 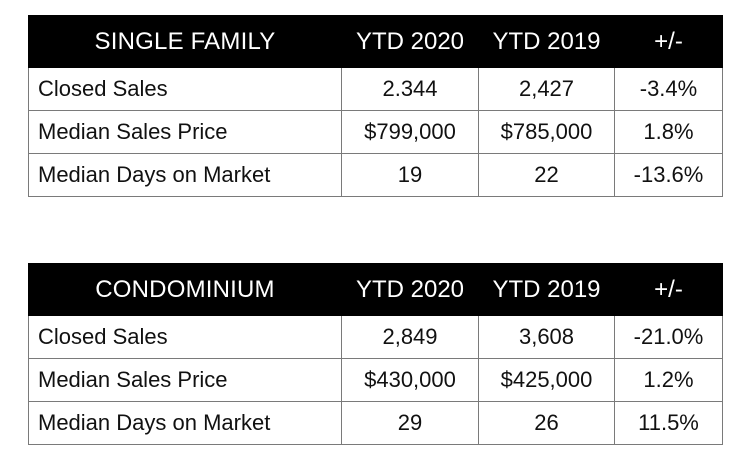 What do you see at coordinates (546, 89) in the screenshot?
I see `cell-ytd-2019: 2,427` at bounding box center [546, 89].